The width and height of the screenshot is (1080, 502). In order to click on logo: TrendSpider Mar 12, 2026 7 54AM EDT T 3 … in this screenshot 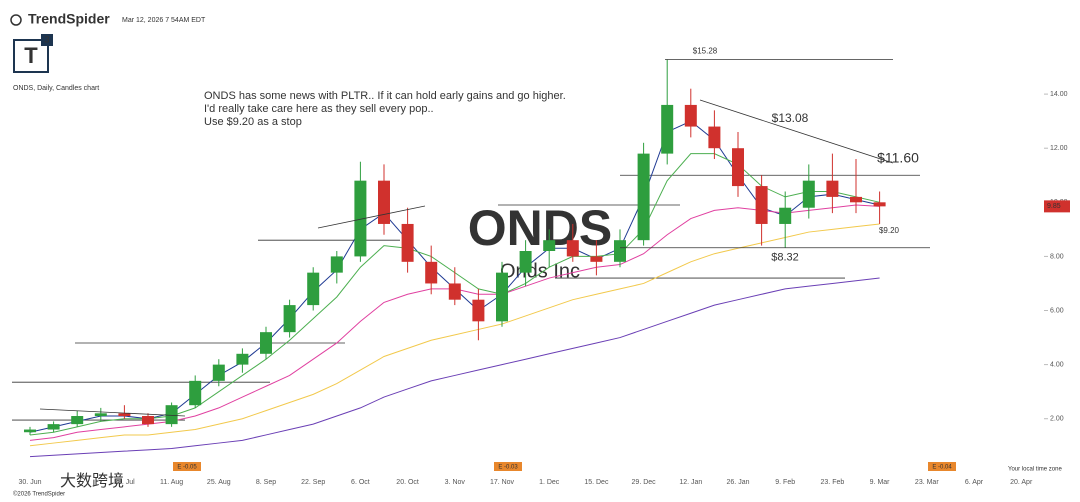, I will do `click(108, 51)`.